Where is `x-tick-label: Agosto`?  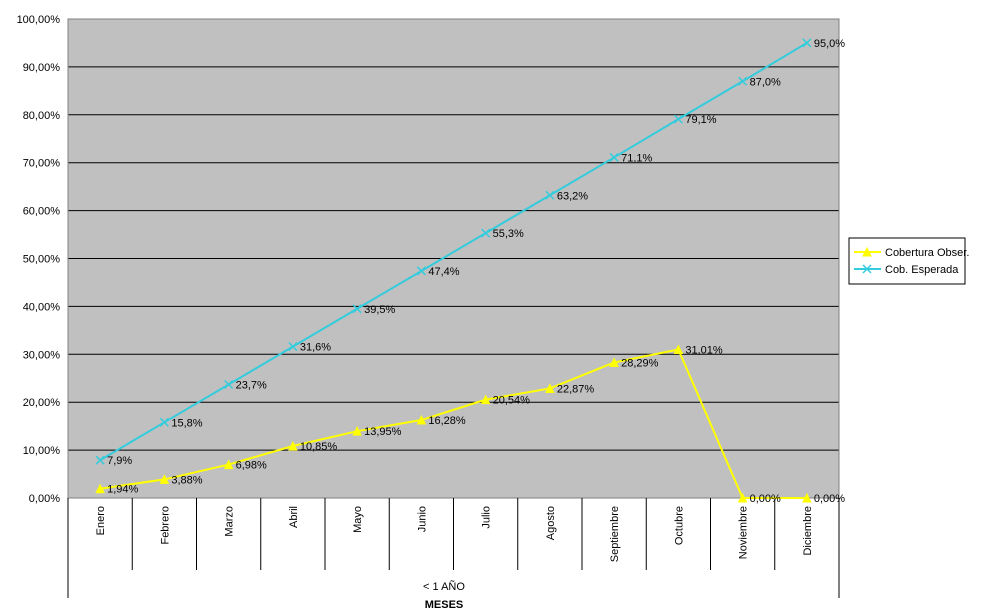
x-tick-label: Agosto is located at coordinates (551, 523).